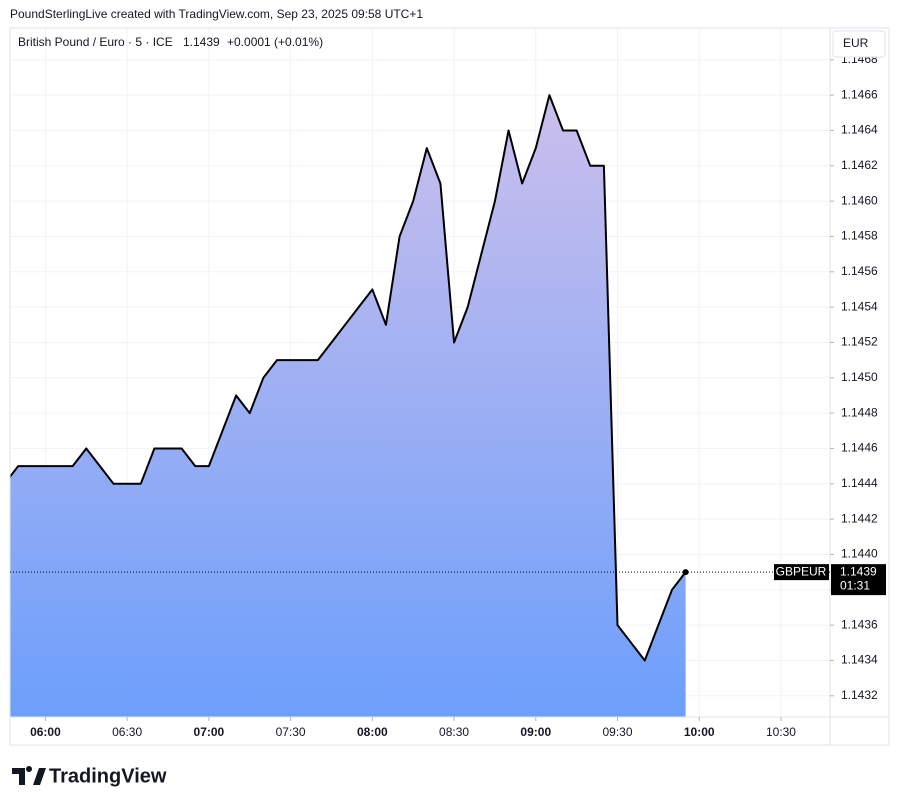 This screenshot has height=806, width=900. Describe the element at coordinates (859, 94) in the screenshot. I see `y-tick-label: 1.1466` at that location.